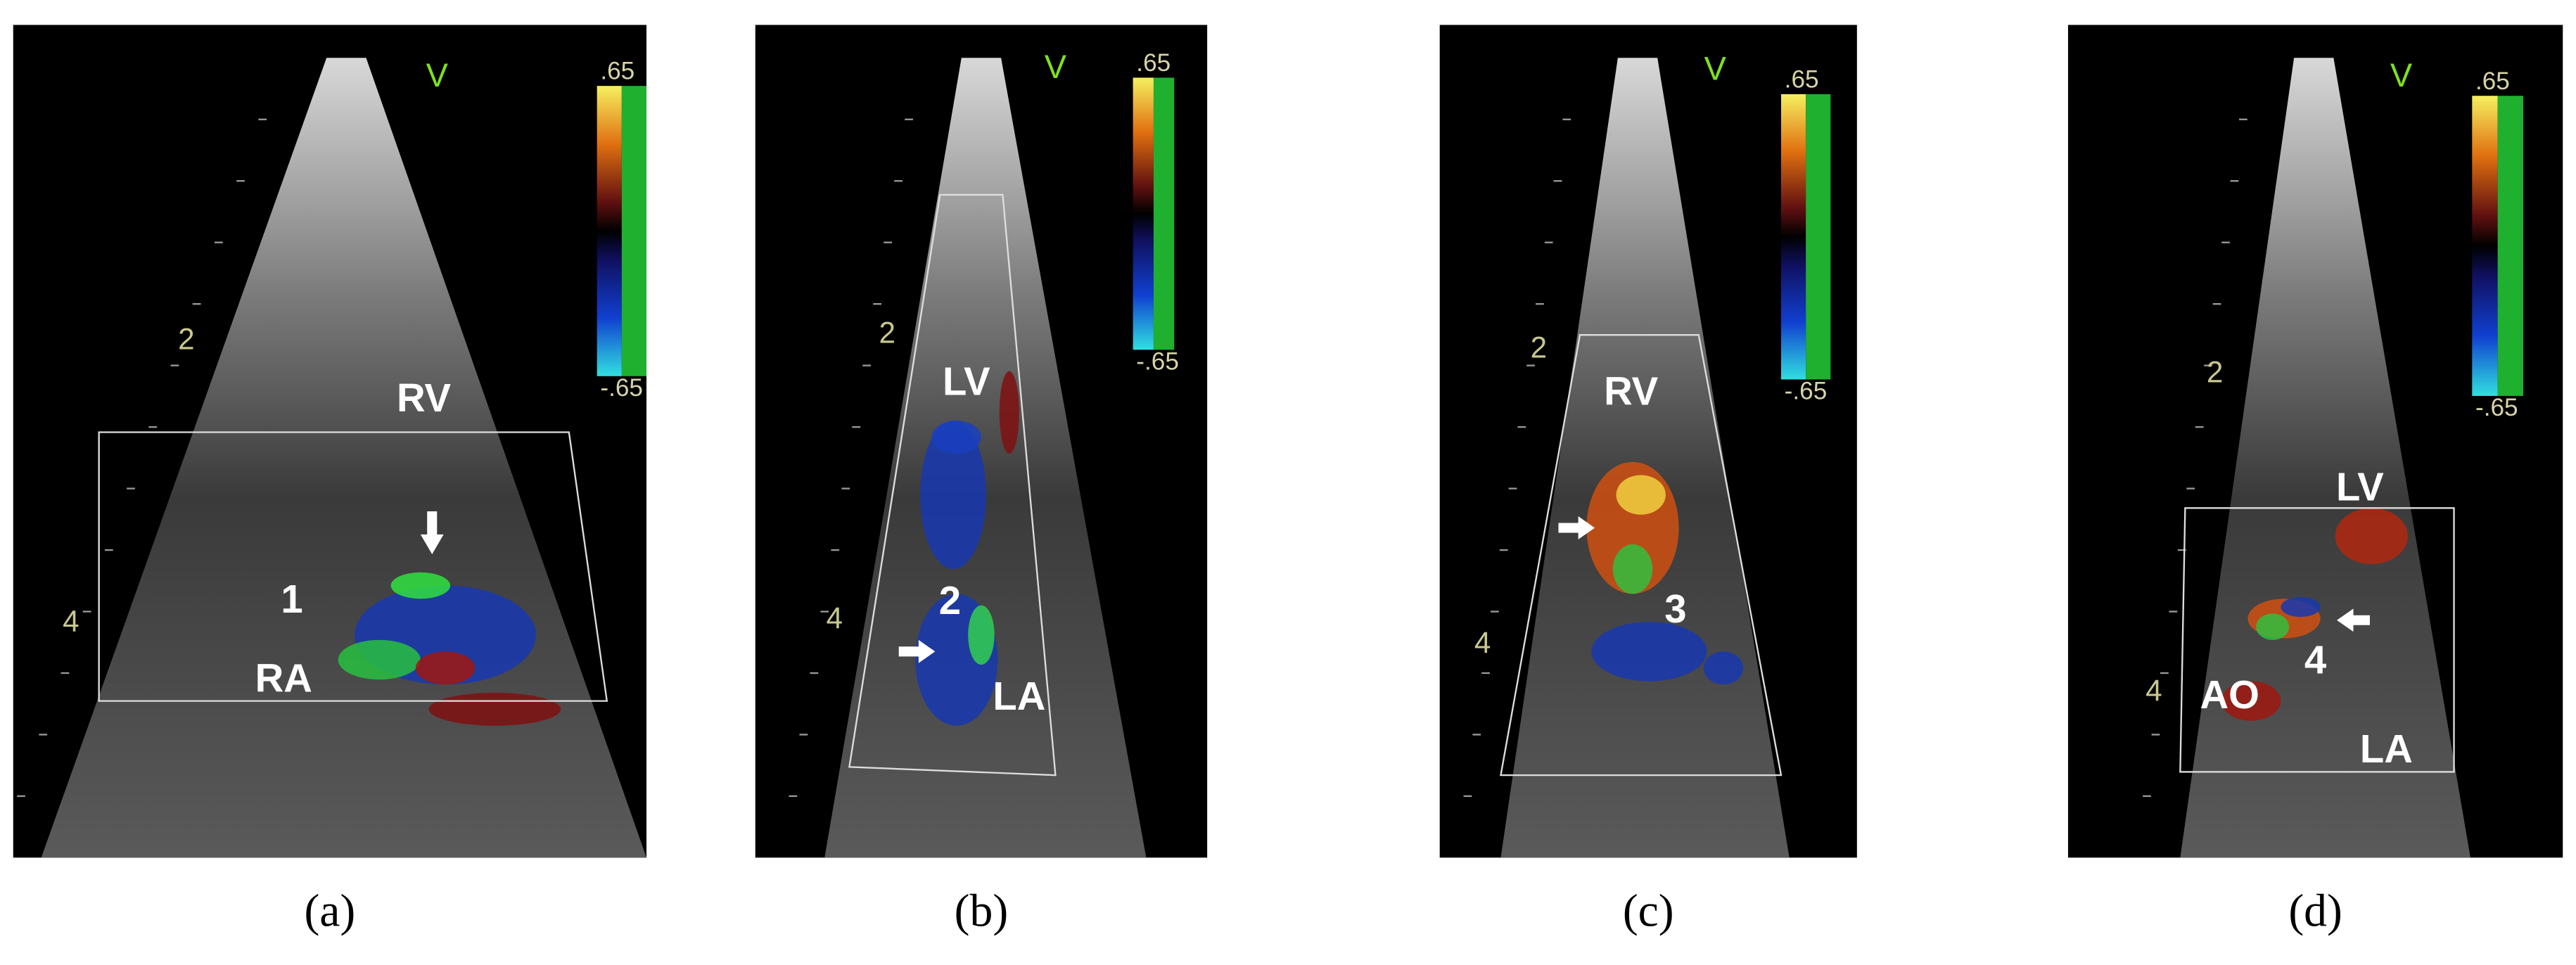 The height and width of the screenshot is (965, 2576). Describe the element at coordinates (1675, 609) in the screenshot. I see `anatomy-label: 3` at that location.